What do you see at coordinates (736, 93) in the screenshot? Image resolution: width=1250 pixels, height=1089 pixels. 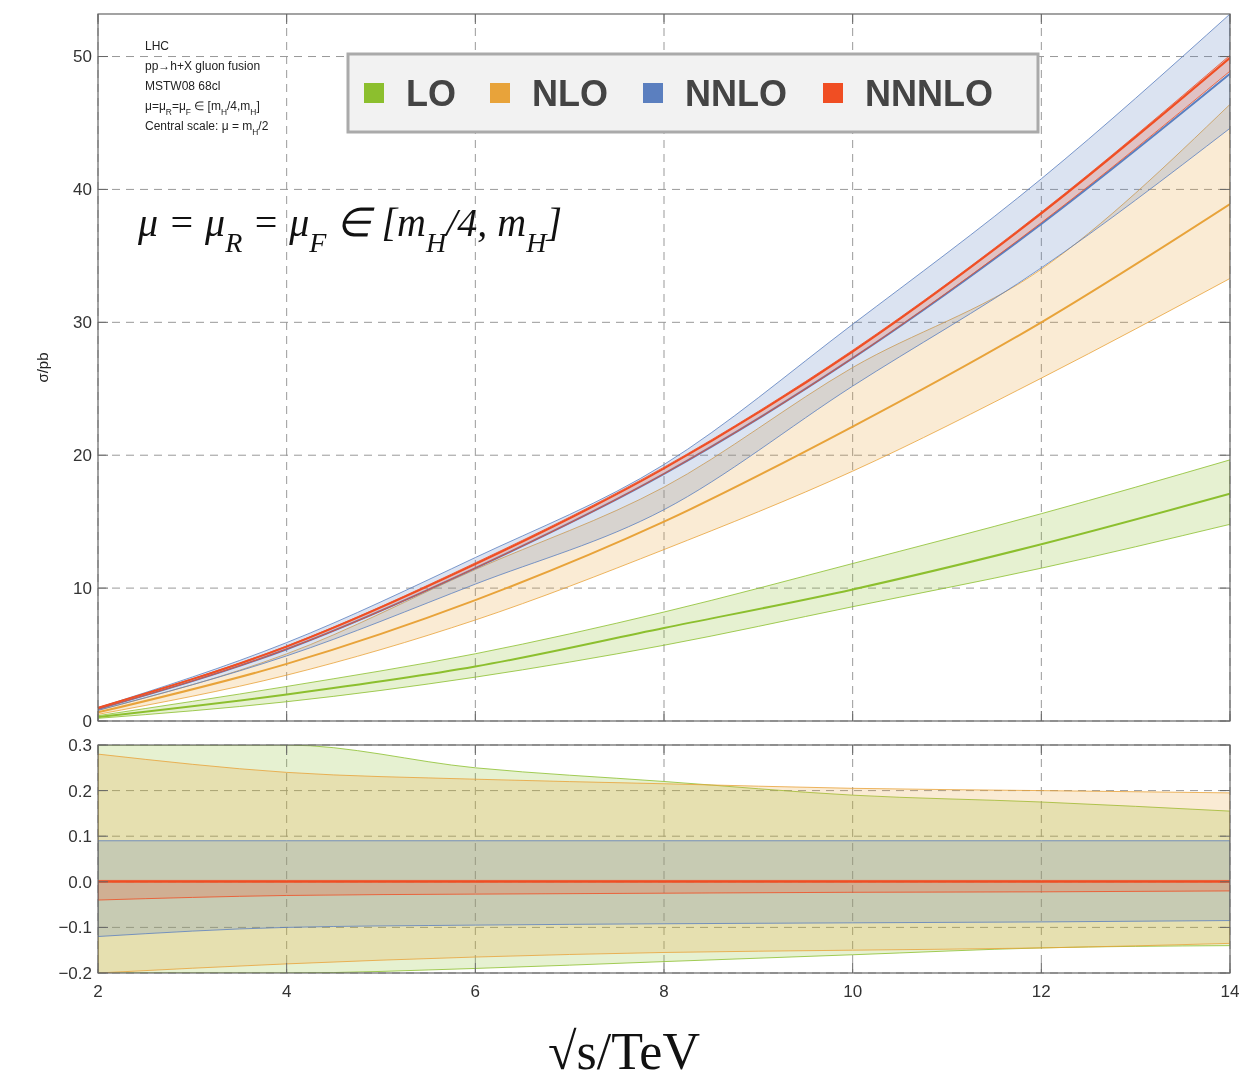 I see `legend-label: NNLO` at bounding box center [736, 93].